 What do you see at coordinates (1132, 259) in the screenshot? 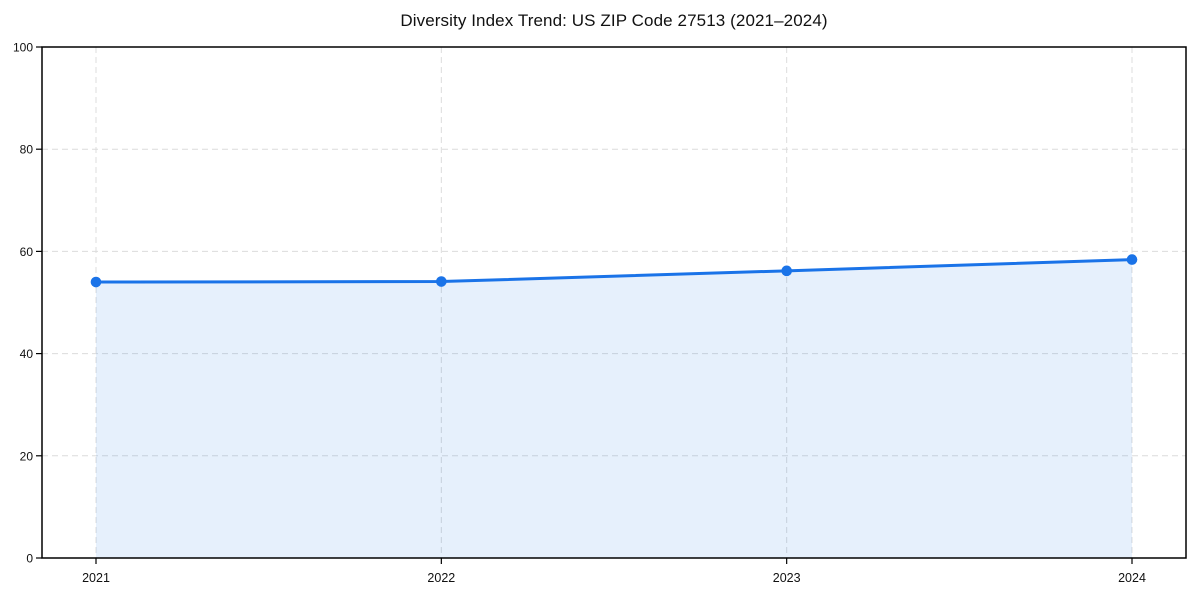
I see `data-point-2024` at bounding box center [1132, 259].